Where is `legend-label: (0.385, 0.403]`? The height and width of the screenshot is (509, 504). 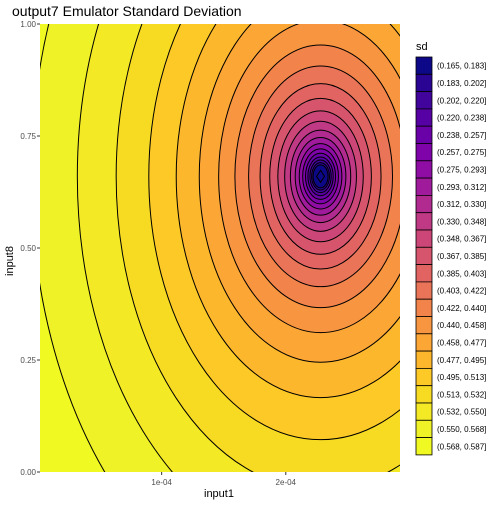
legend-label: (0.385, 0.403] is located at coordinates (461, 273).